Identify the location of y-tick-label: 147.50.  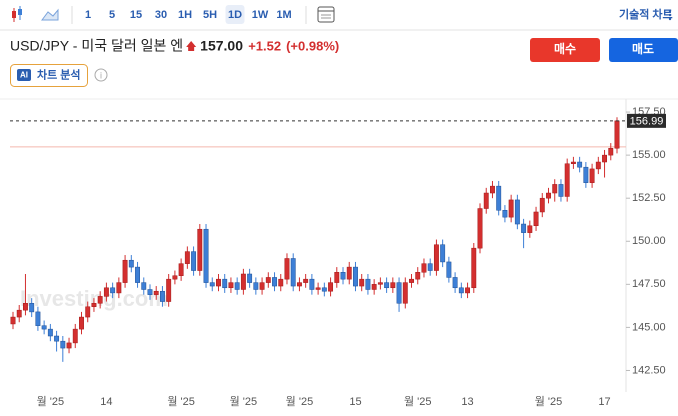
(649, 284).